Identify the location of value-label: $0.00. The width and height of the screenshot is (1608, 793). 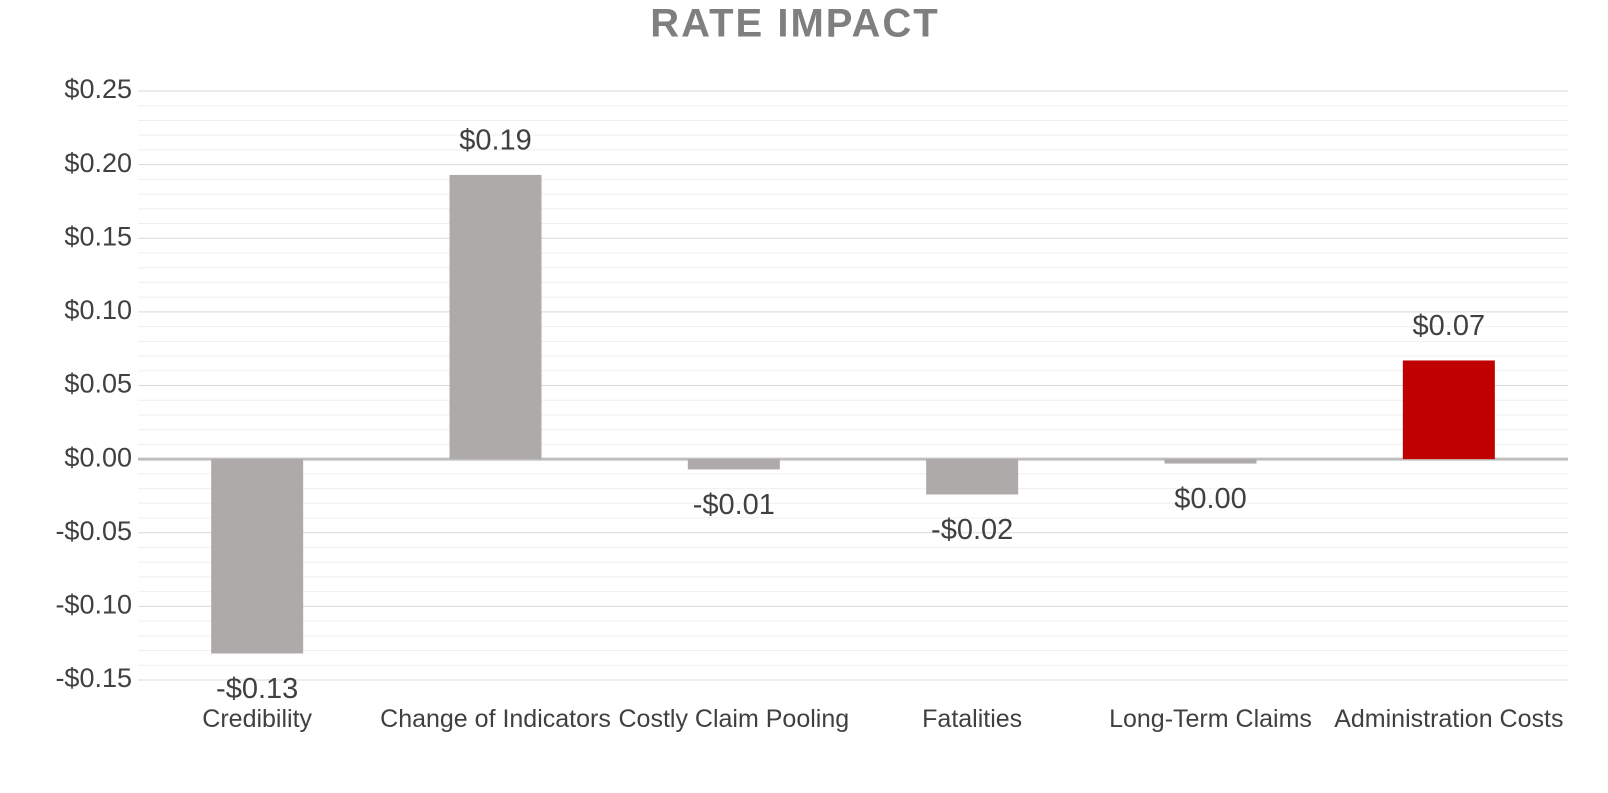
(1210, 499).